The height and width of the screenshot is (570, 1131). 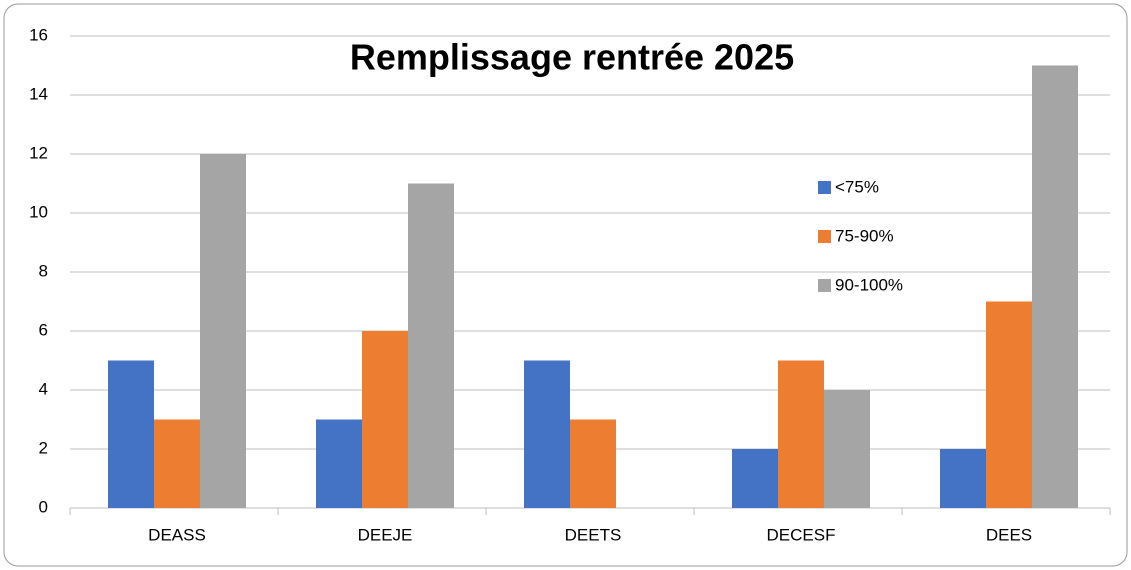 I want to click on legend-label: <75%, so click(x=857, y=186).